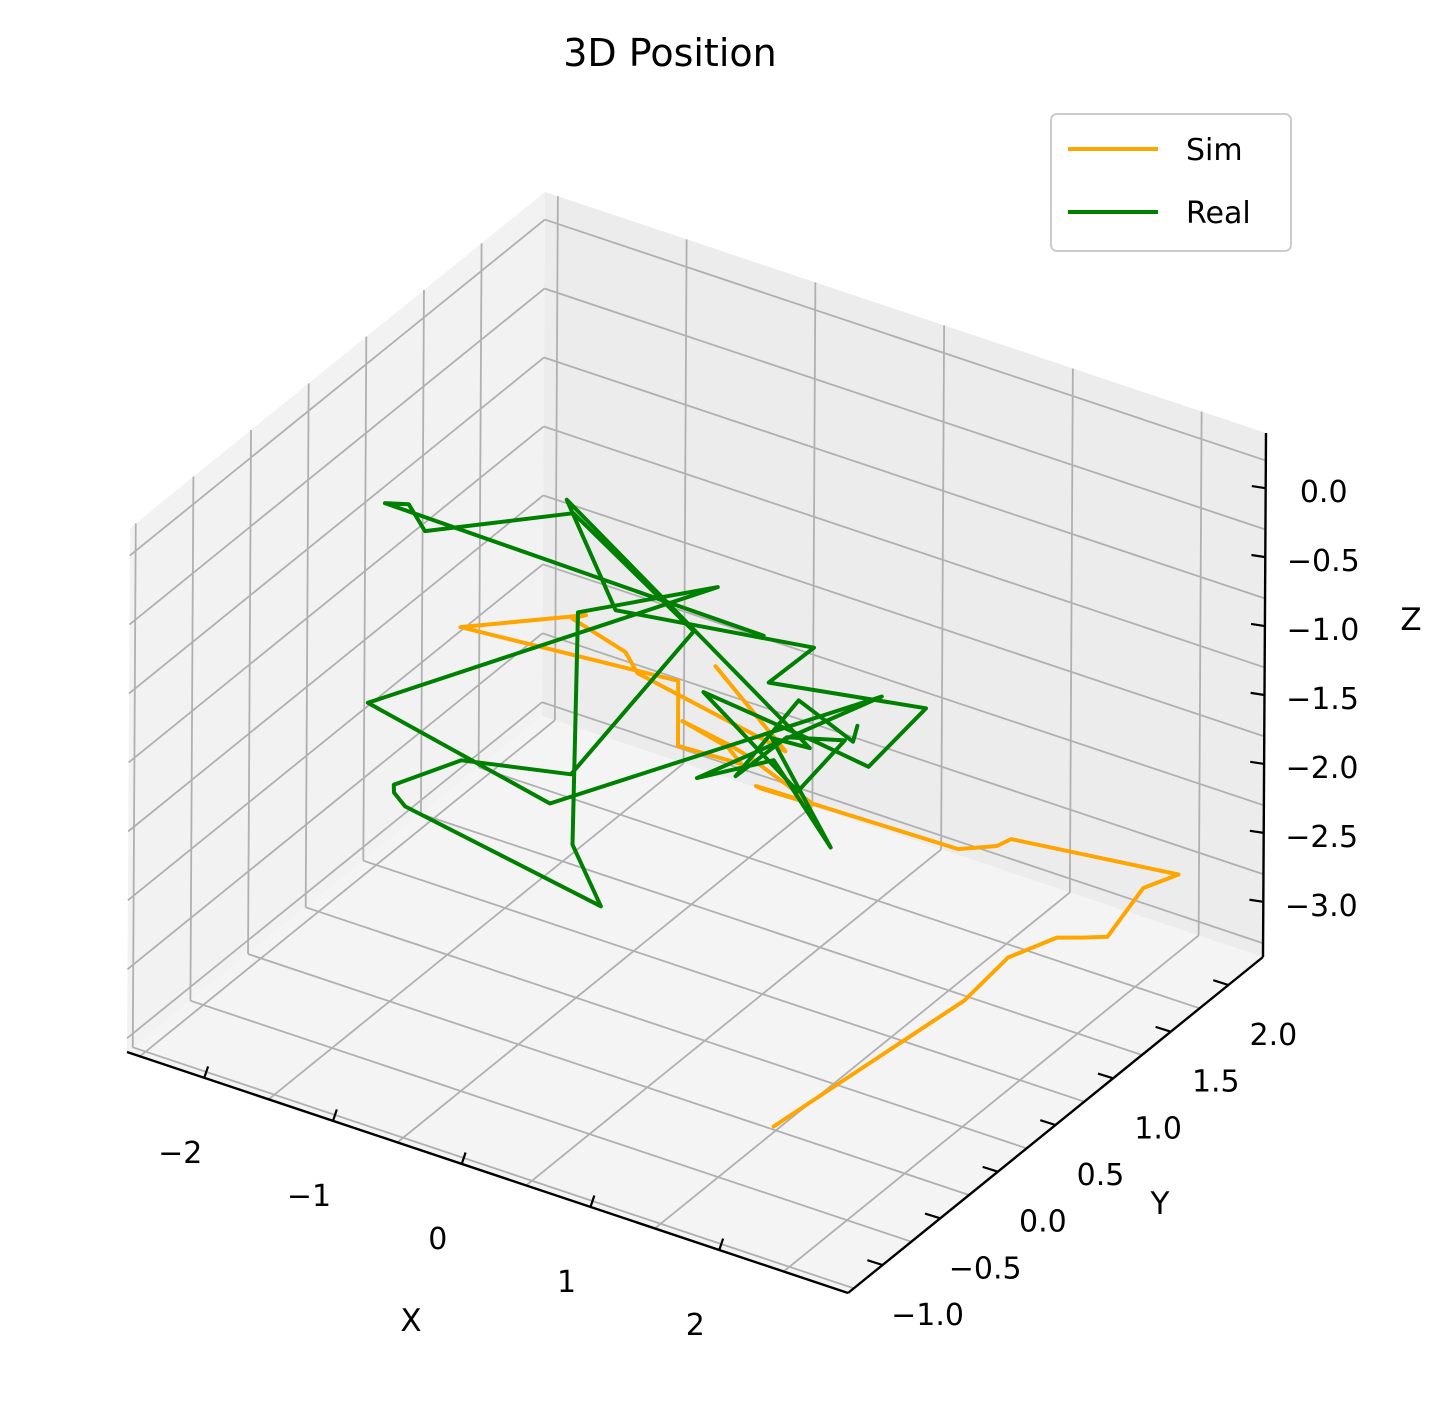  I want to click on x-axis-line, so click(487, 1172).